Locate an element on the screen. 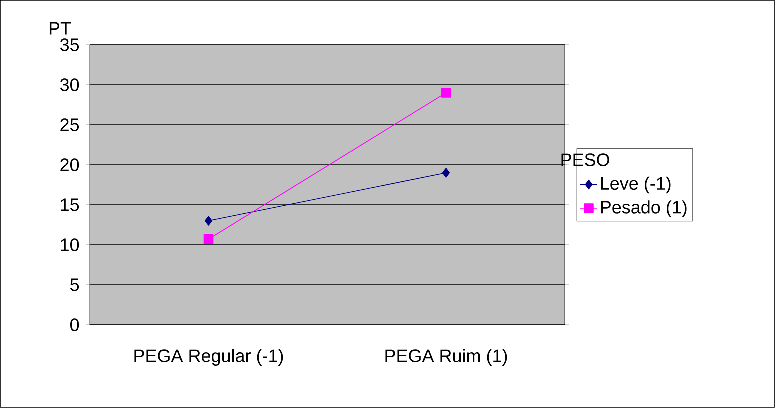  legend-label: Pesado (1) is located at coordinates (644, 209).